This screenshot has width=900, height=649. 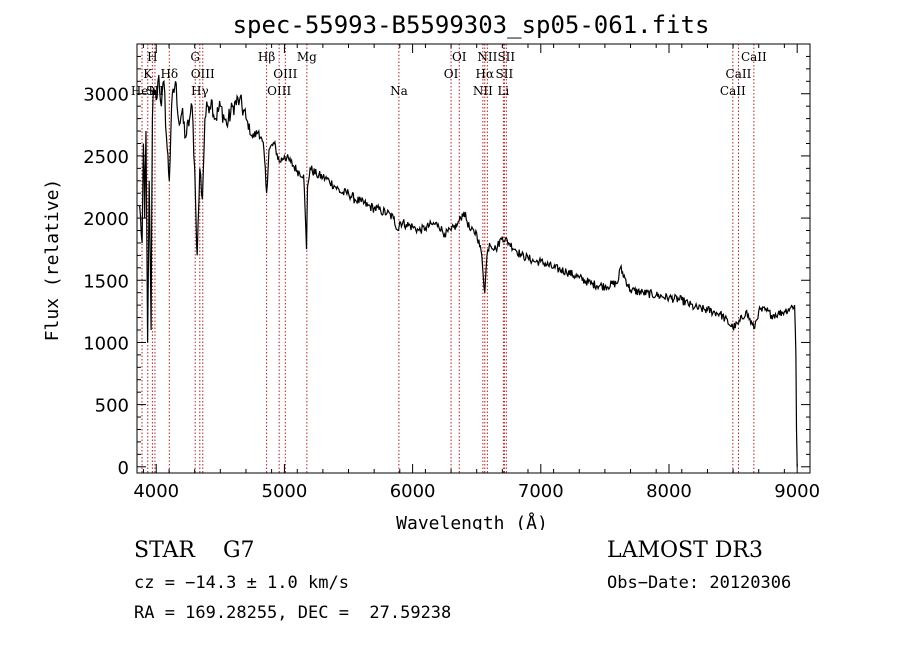 What do you see at coordinates (739, 74) in the screenshot?
I see `line-label-22: CaII` at bounding box center [739, 74].